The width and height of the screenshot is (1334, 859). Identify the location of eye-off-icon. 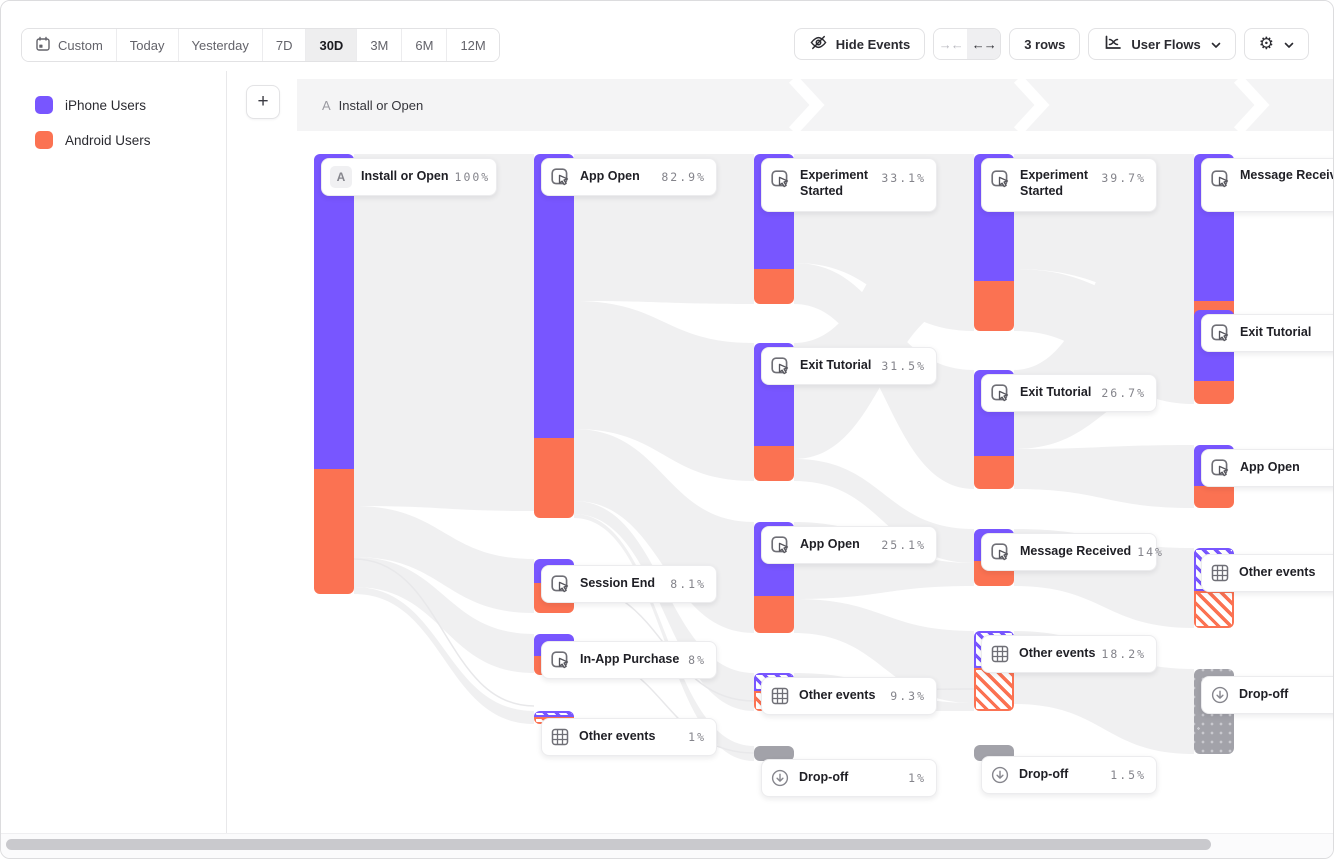
(818, 44).